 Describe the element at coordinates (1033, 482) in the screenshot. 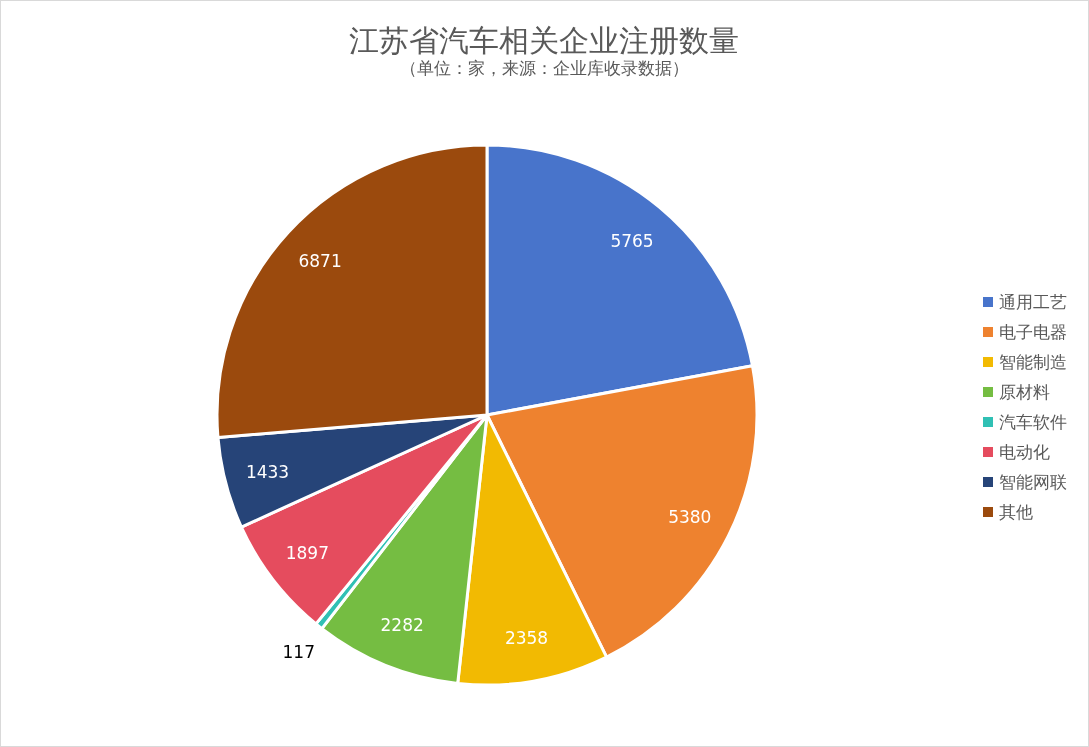

I see `legend-label: 智能网联` at that location.